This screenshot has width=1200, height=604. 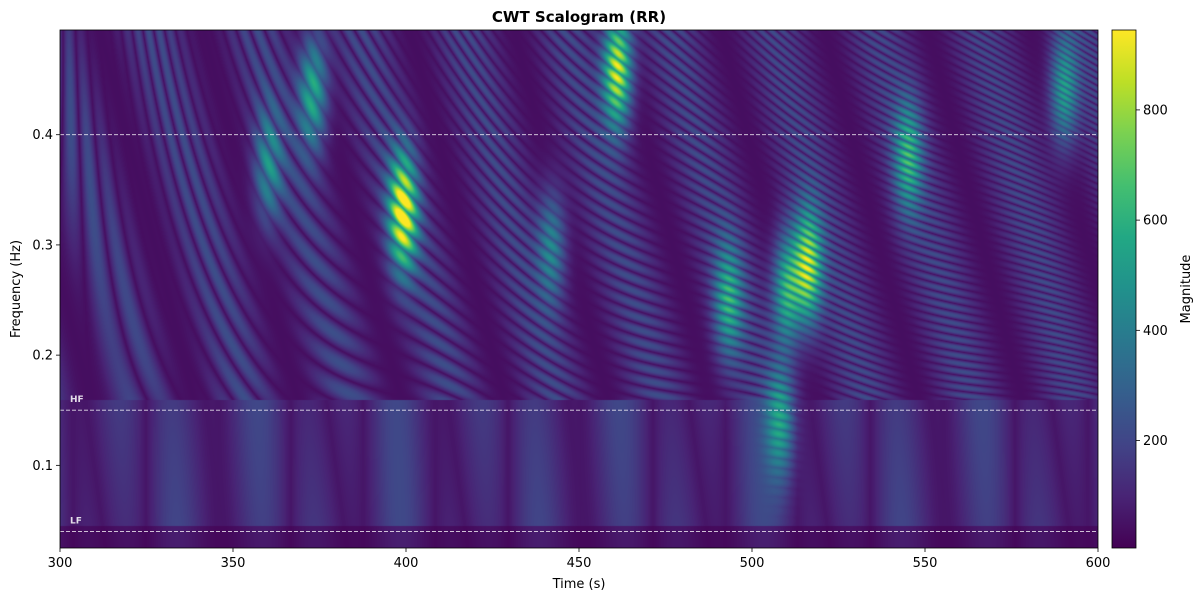 I want to click on x-tick-label: 500, so click(x=752, y=563).